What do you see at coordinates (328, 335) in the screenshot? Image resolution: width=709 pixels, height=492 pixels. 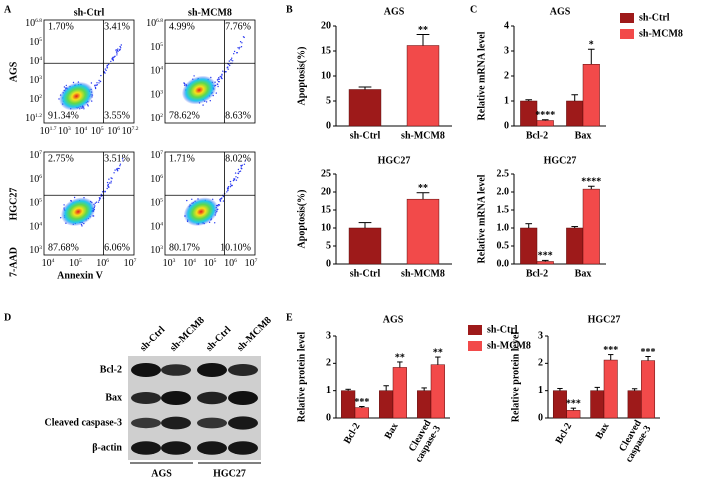 I see `y-tick-label: 3` at bounding box center [328, 335].